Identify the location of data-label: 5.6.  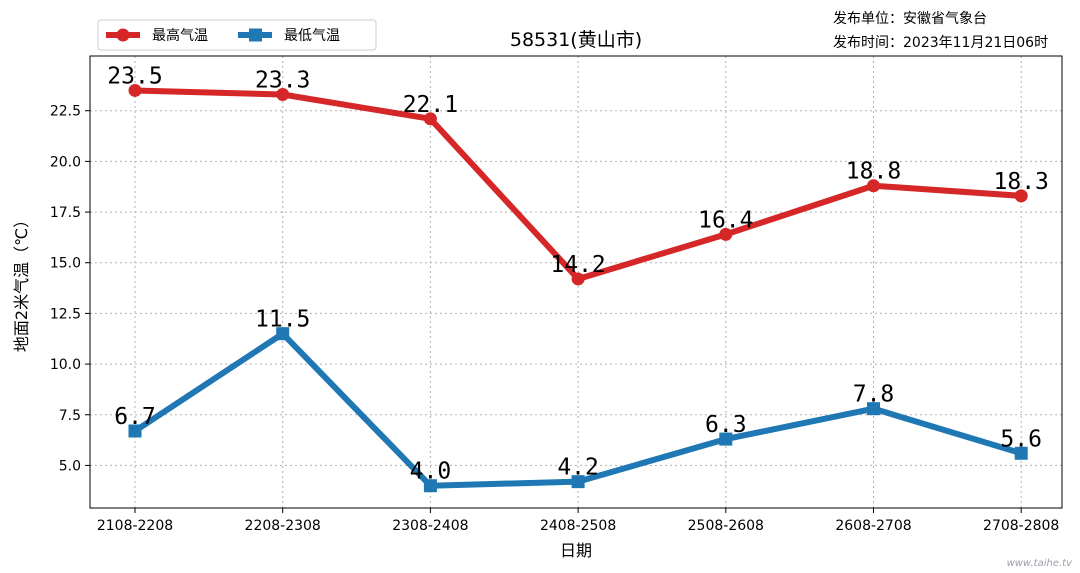
(1021, 439).